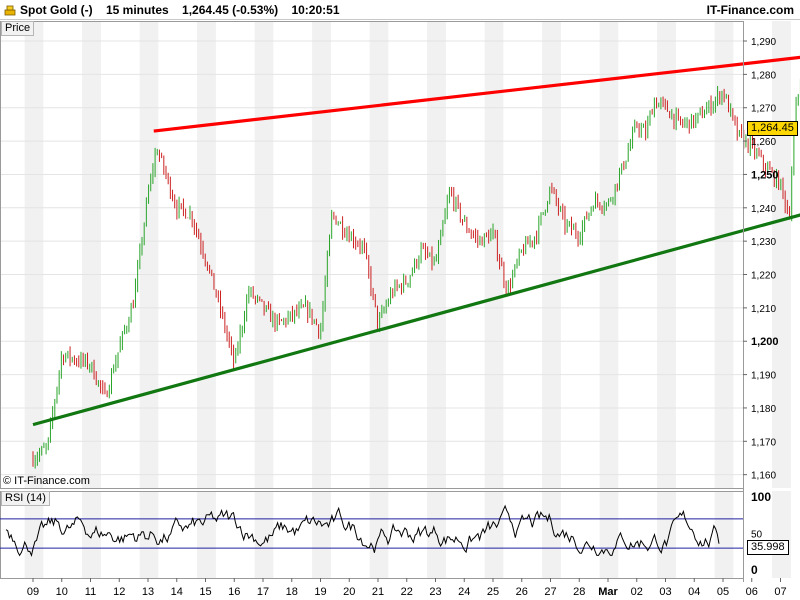 The height and width of the screenshot is (600, 800). What do you see at coordinates (694, 592) in the screenshot?
I see `x-tick-label: 04` at bounding box center [694, 592].